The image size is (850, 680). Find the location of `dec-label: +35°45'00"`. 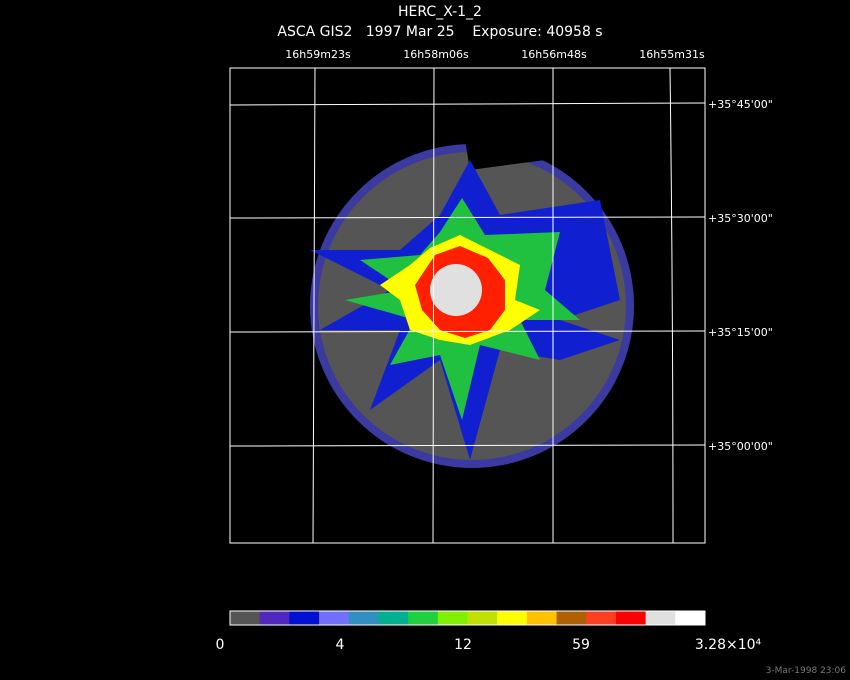

dec-label: +35°45'00" is located at coordinates (740, 104).